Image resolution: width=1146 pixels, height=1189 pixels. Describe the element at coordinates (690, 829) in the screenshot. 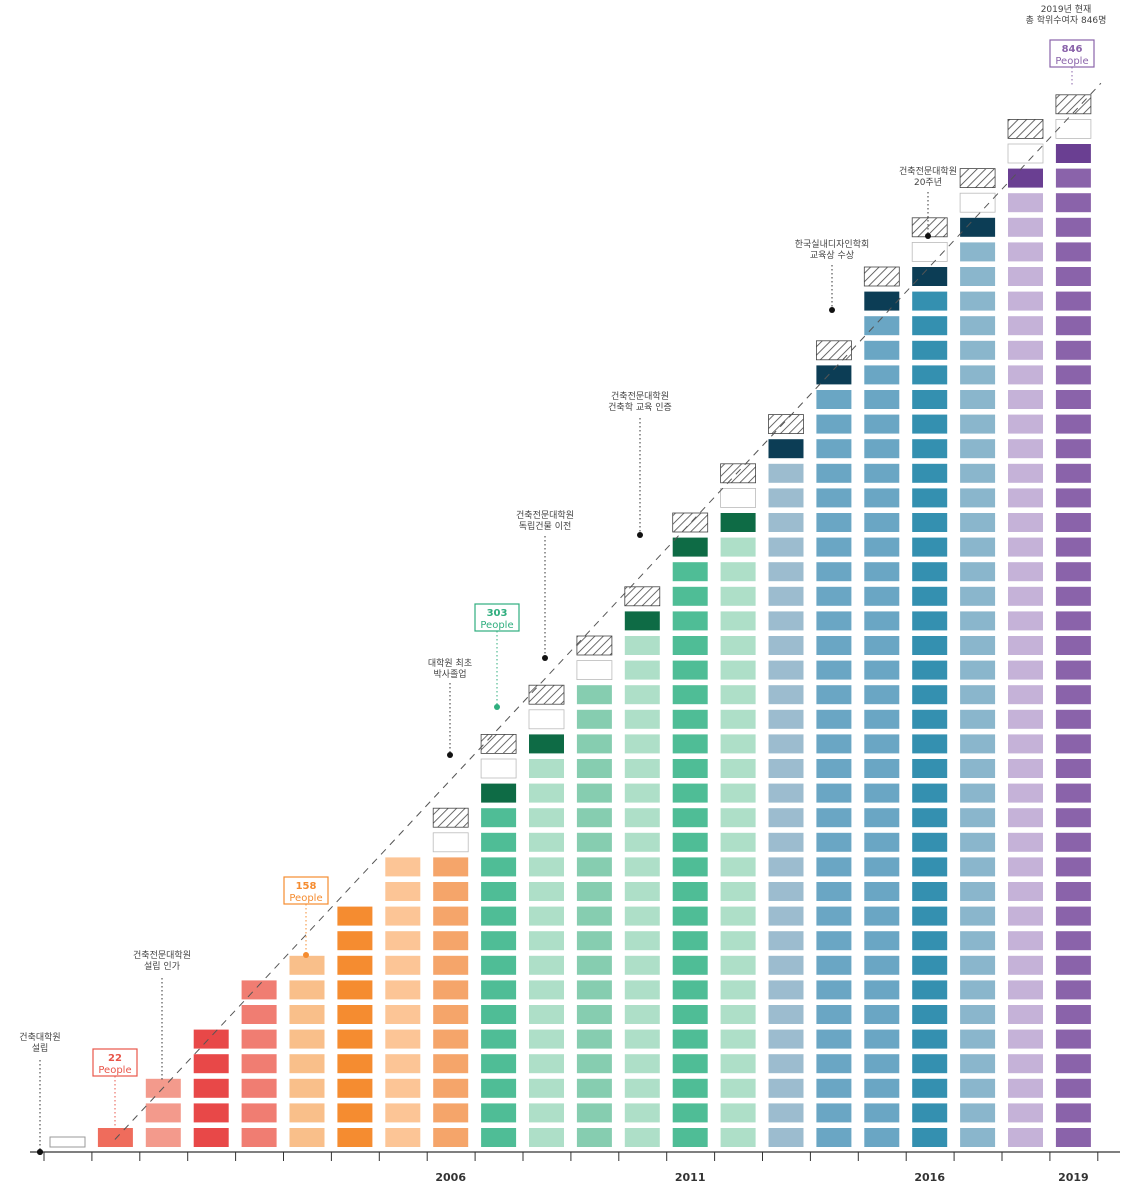

I see `bar-2011` at that location.